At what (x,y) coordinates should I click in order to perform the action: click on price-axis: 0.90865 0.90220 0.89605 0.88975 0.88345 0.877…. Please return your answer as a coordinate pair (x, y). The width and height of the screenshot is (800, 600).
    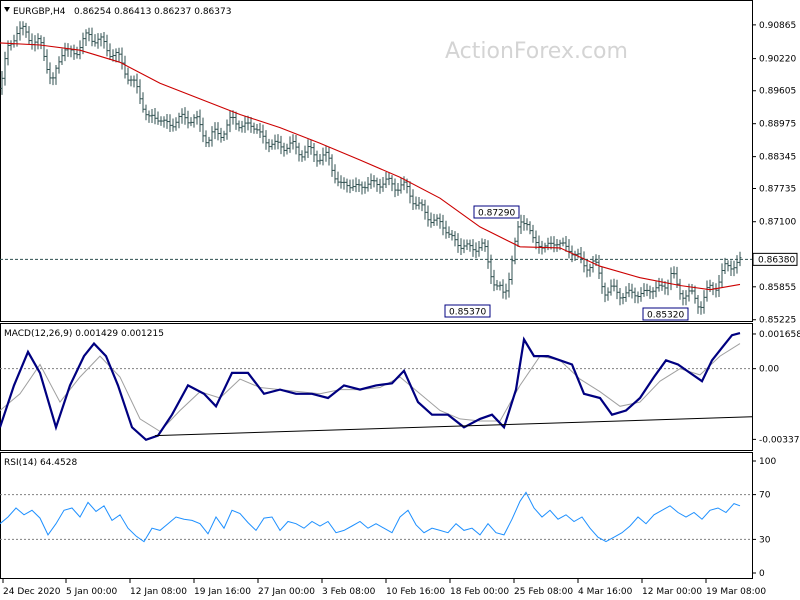
    Looking at the image, I should click on (774, 173).